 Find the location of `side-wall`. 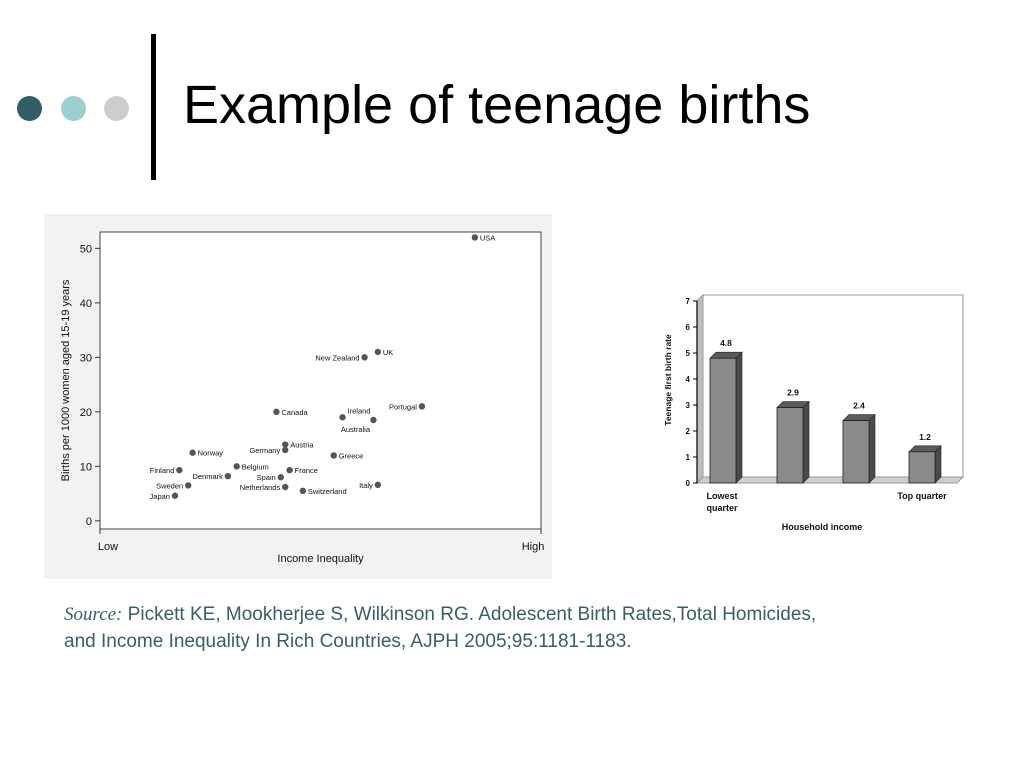

side-wall is located at coordinates (700, 389).